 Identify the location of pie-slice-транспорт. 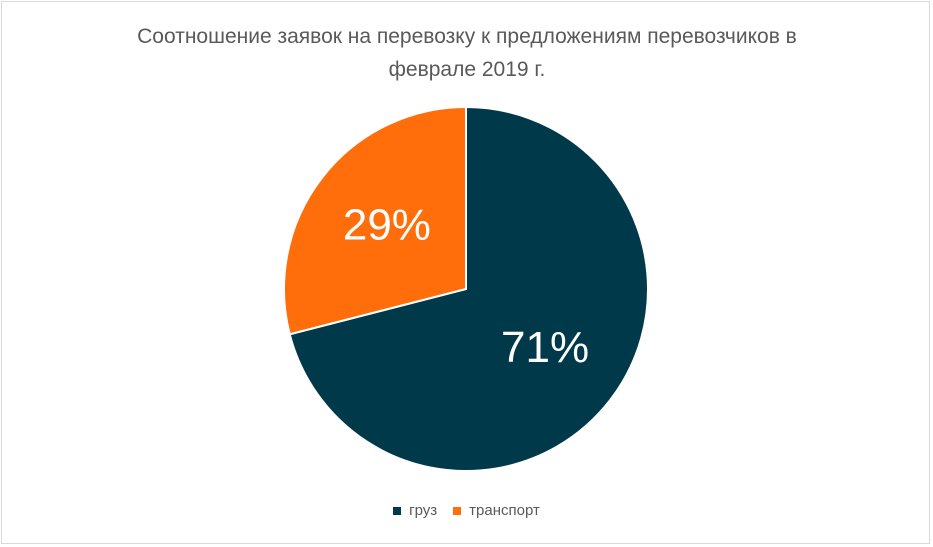
(375, 220).